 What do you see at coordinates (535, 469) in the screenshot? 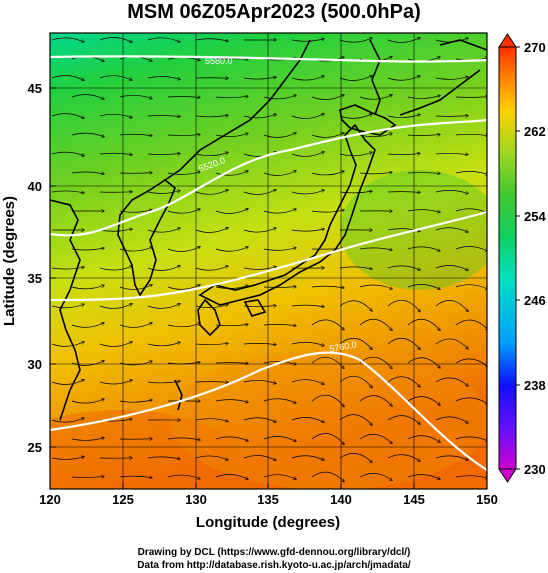
I see `colorbar-tick-230: 230` at bounding box center [535, 469].